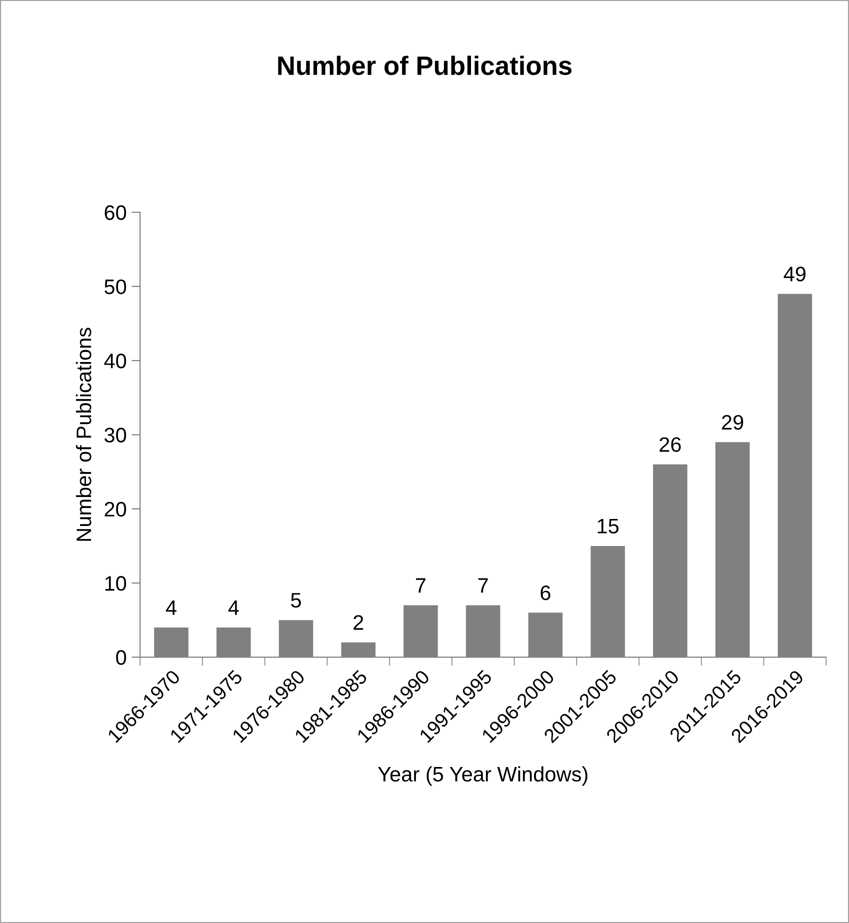 The height and width of the screenshot is (923, 849). I want to click on data-label: 15, so click(608, 526).